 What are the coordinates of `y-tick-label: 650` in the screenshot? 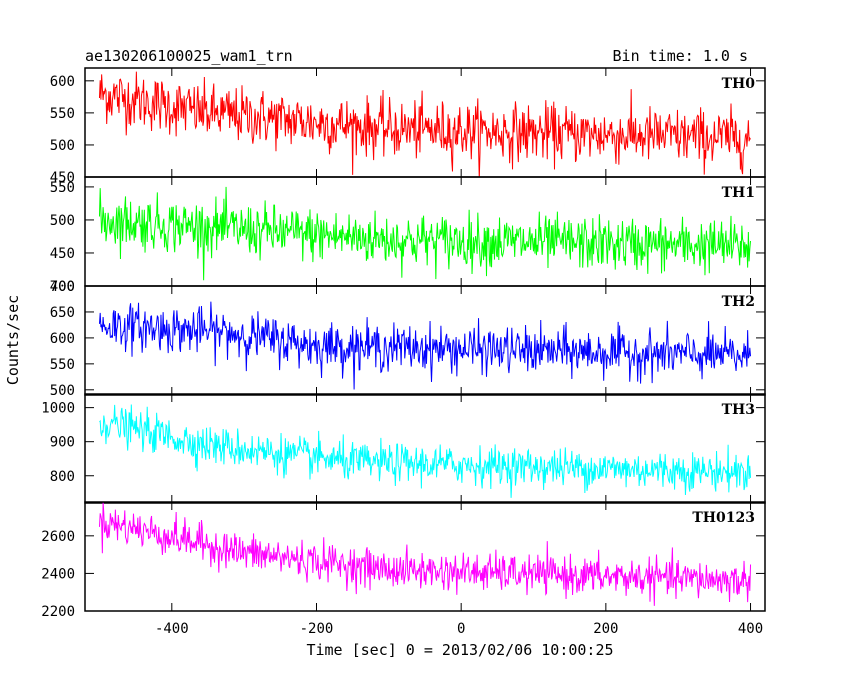 It's located at (62, 313).